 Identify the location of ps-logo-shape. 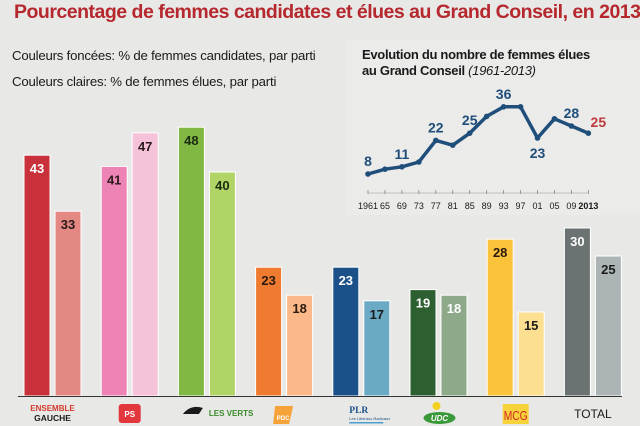
(129, 413).